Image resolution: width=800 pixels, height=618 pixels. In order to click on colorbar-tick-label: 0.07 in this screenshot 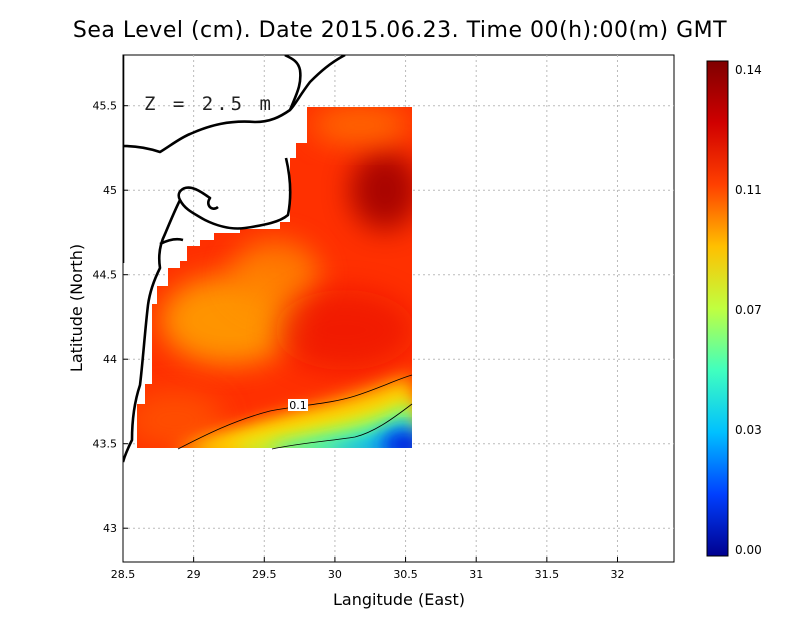, I will do `click(748, 310)`.